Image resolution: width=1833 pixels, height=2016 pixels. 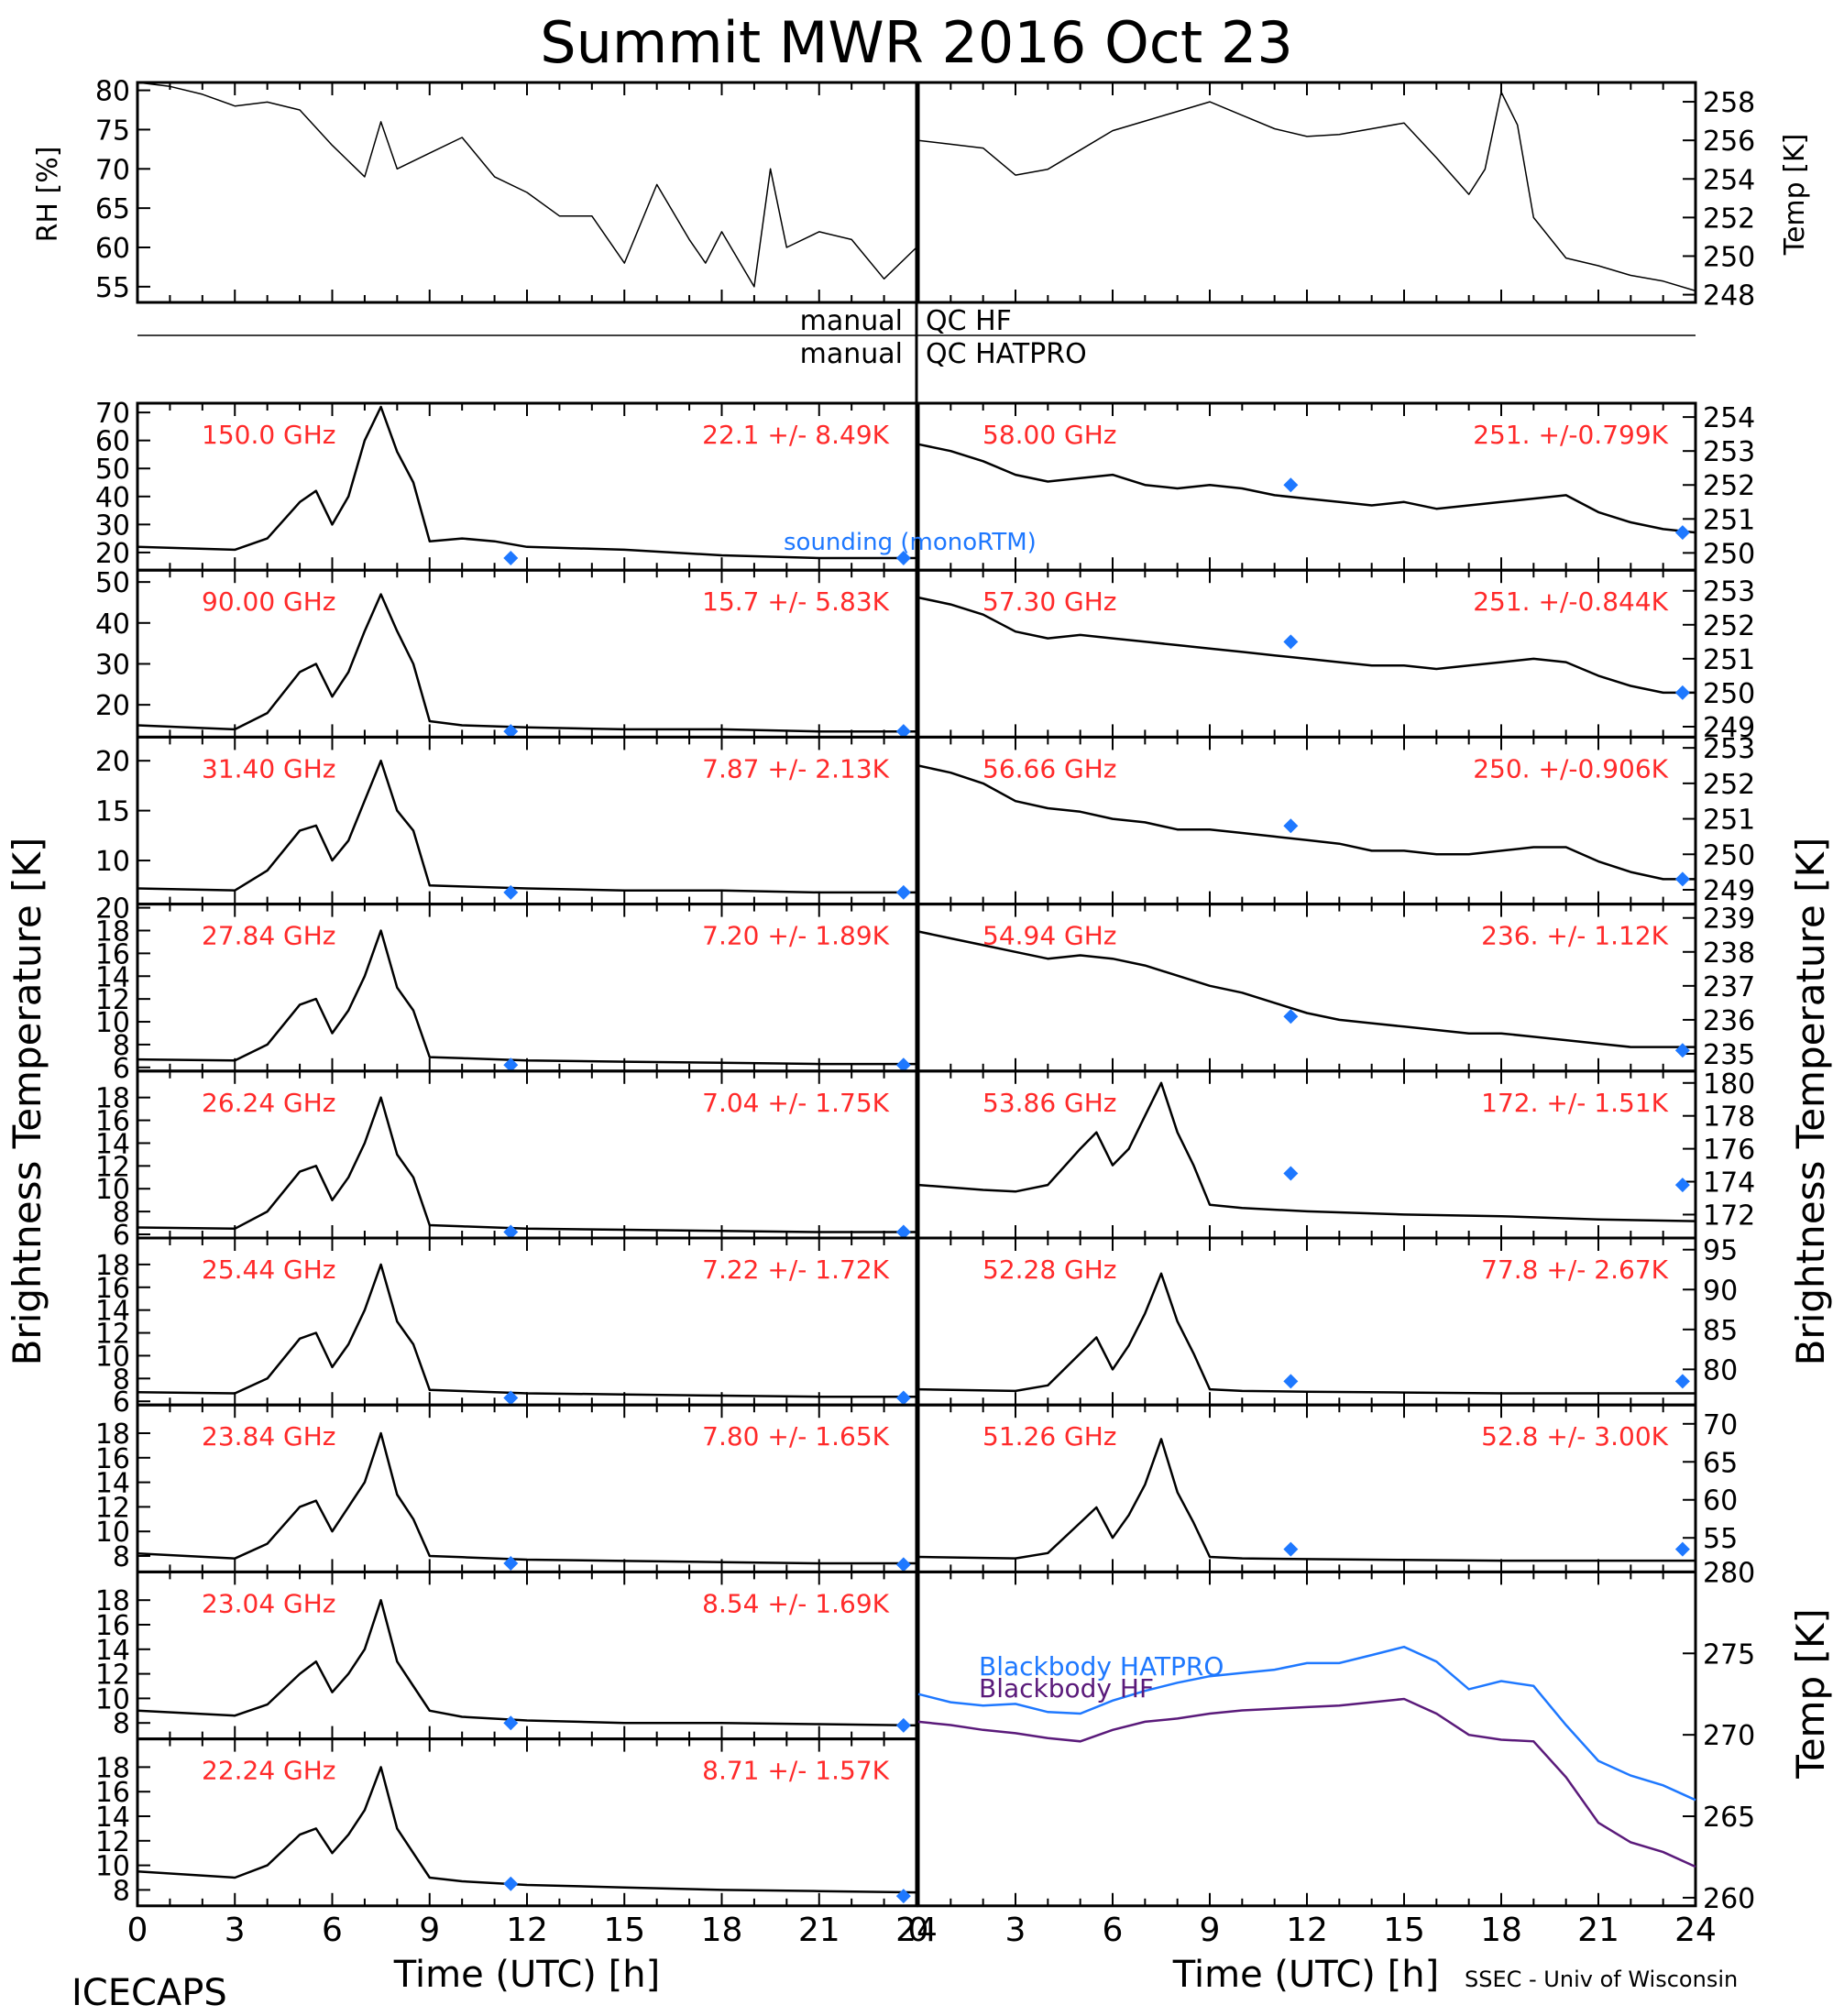 I want to click on qc-right-label-1: QC HF, so click(x=969, y=321).